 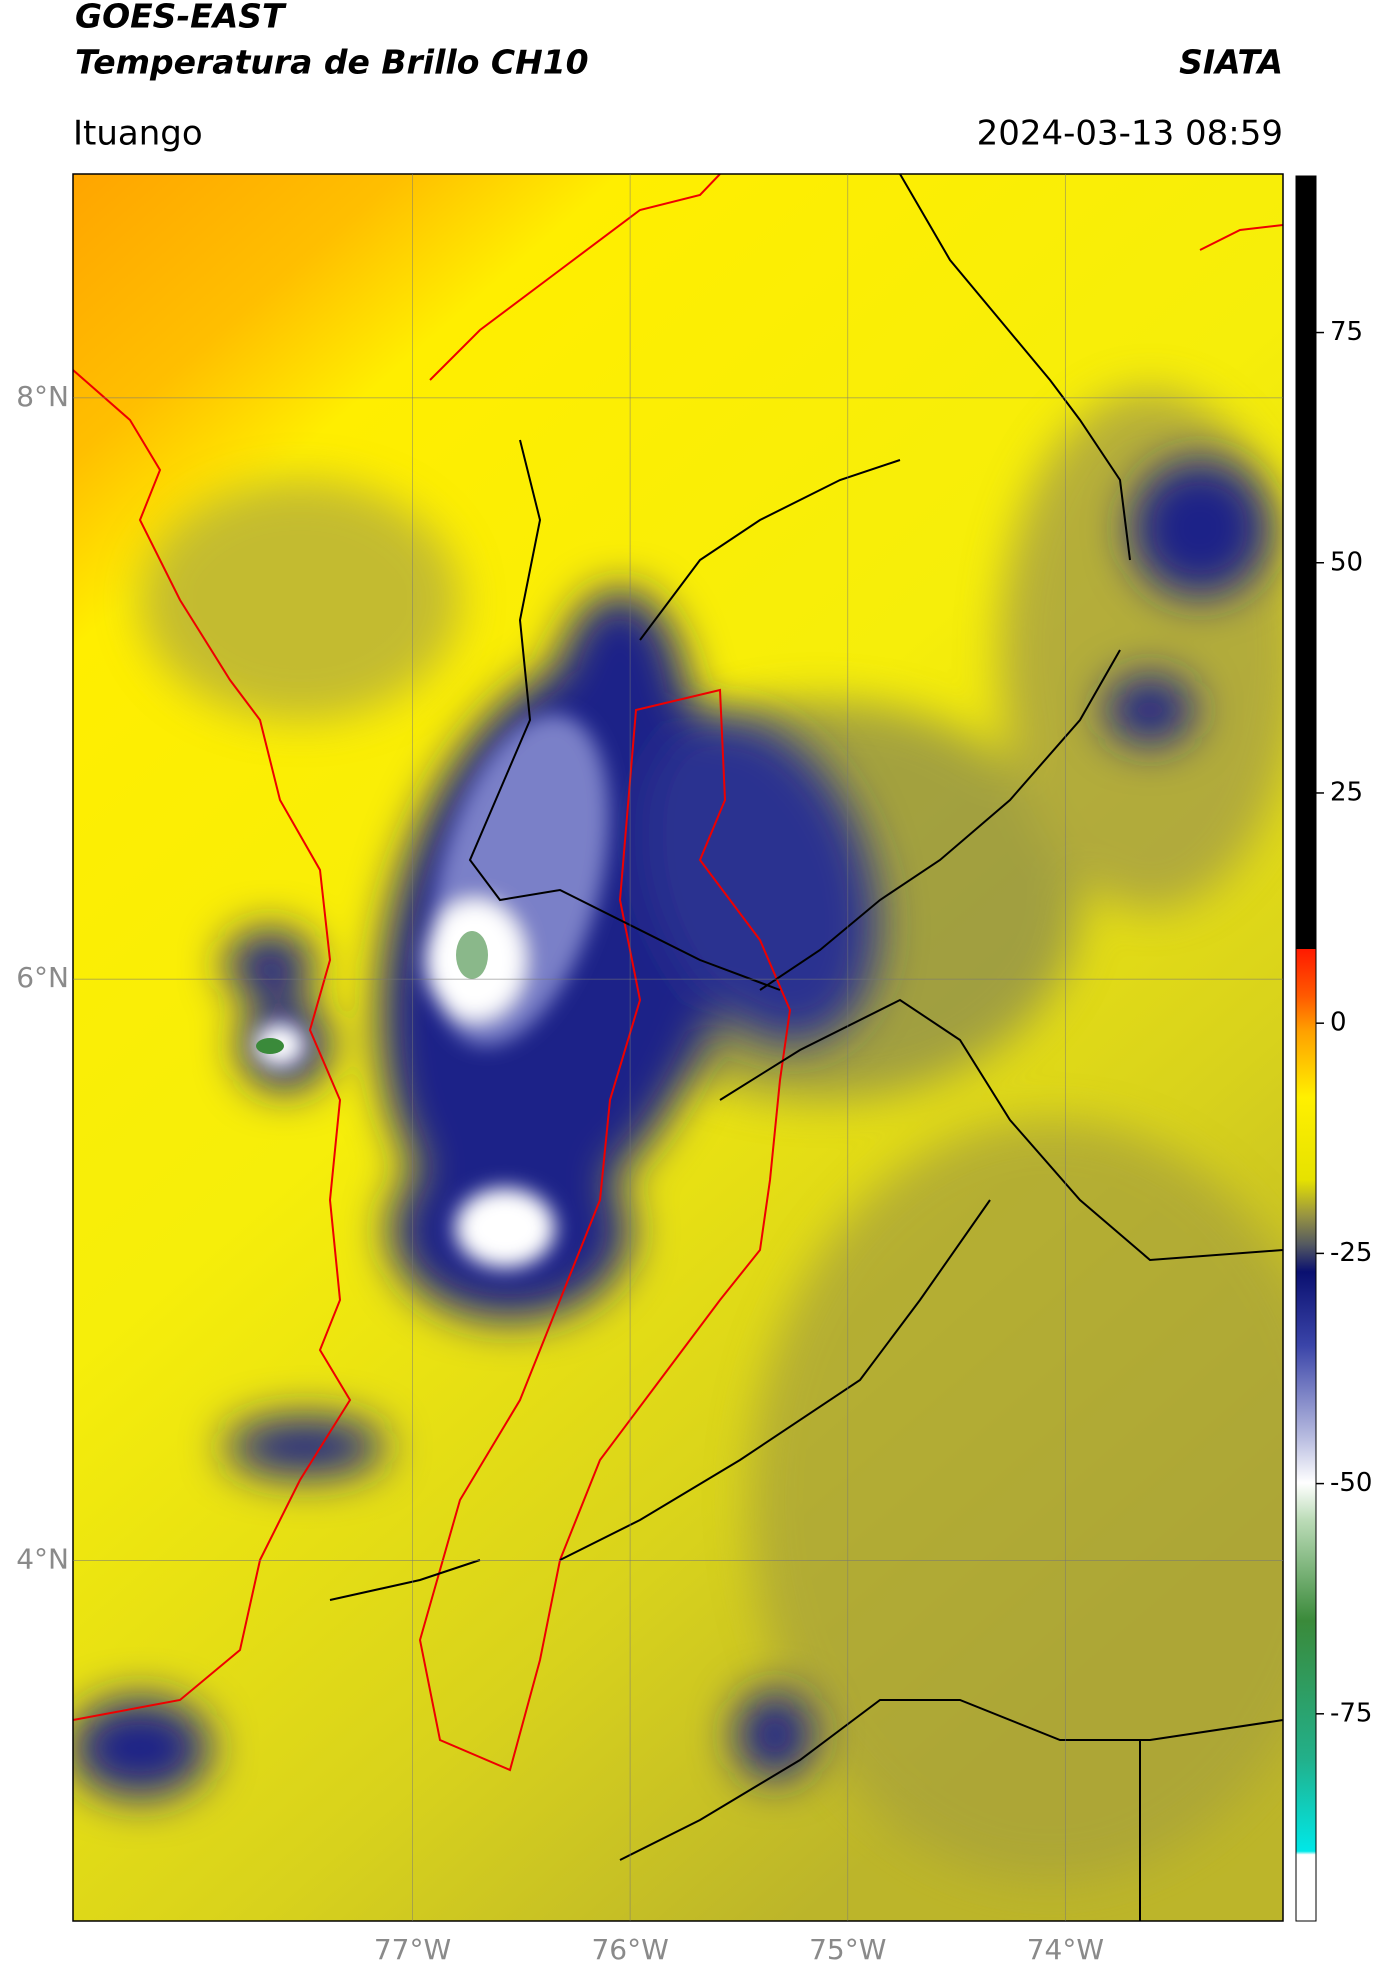 What do you see at coordinates (1346, 332) in the screenshot?
I see `colorbar-tick-label: 75` at bounding box center [1346, 332].